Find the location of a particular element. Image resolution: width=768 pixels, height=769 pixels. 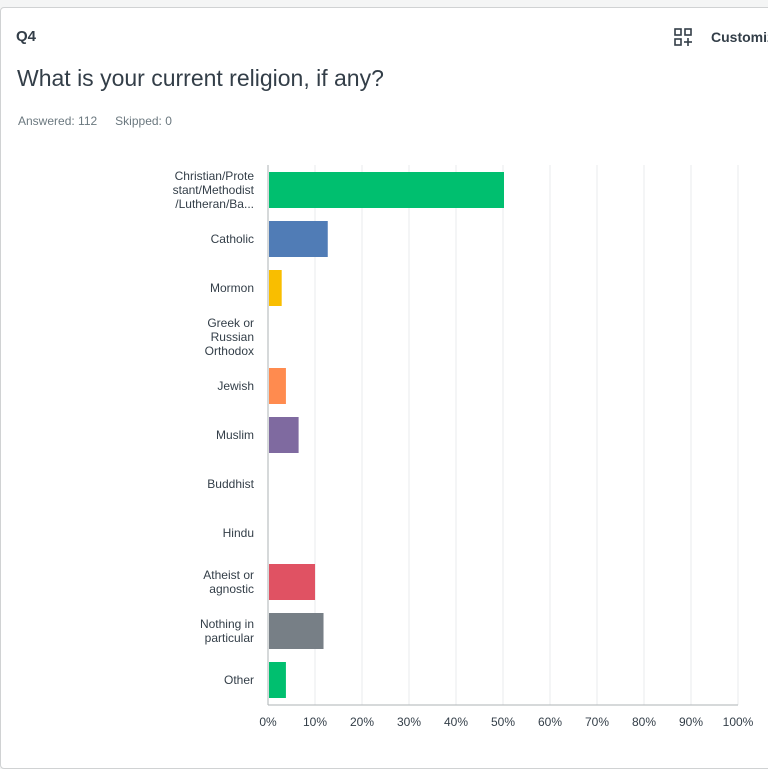

x-tick-label: 20% is located at coordinates (362, 722).